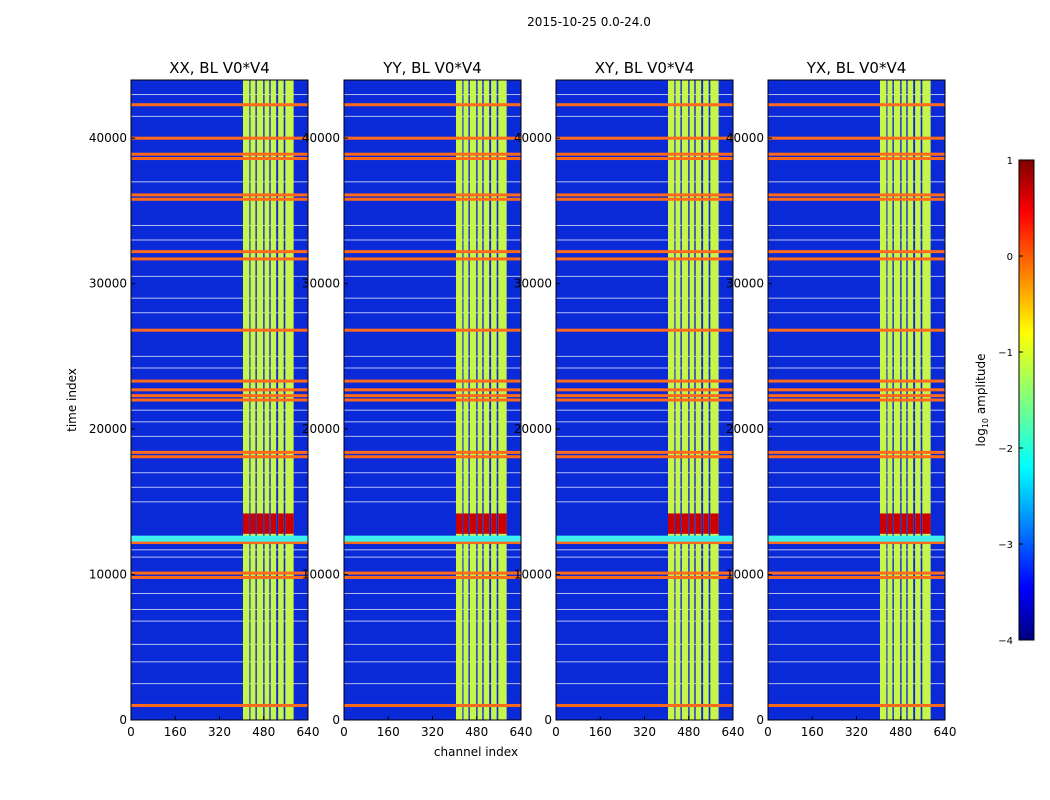  I want to click on colorbar-tick-label: −2, so click(1005, 449).